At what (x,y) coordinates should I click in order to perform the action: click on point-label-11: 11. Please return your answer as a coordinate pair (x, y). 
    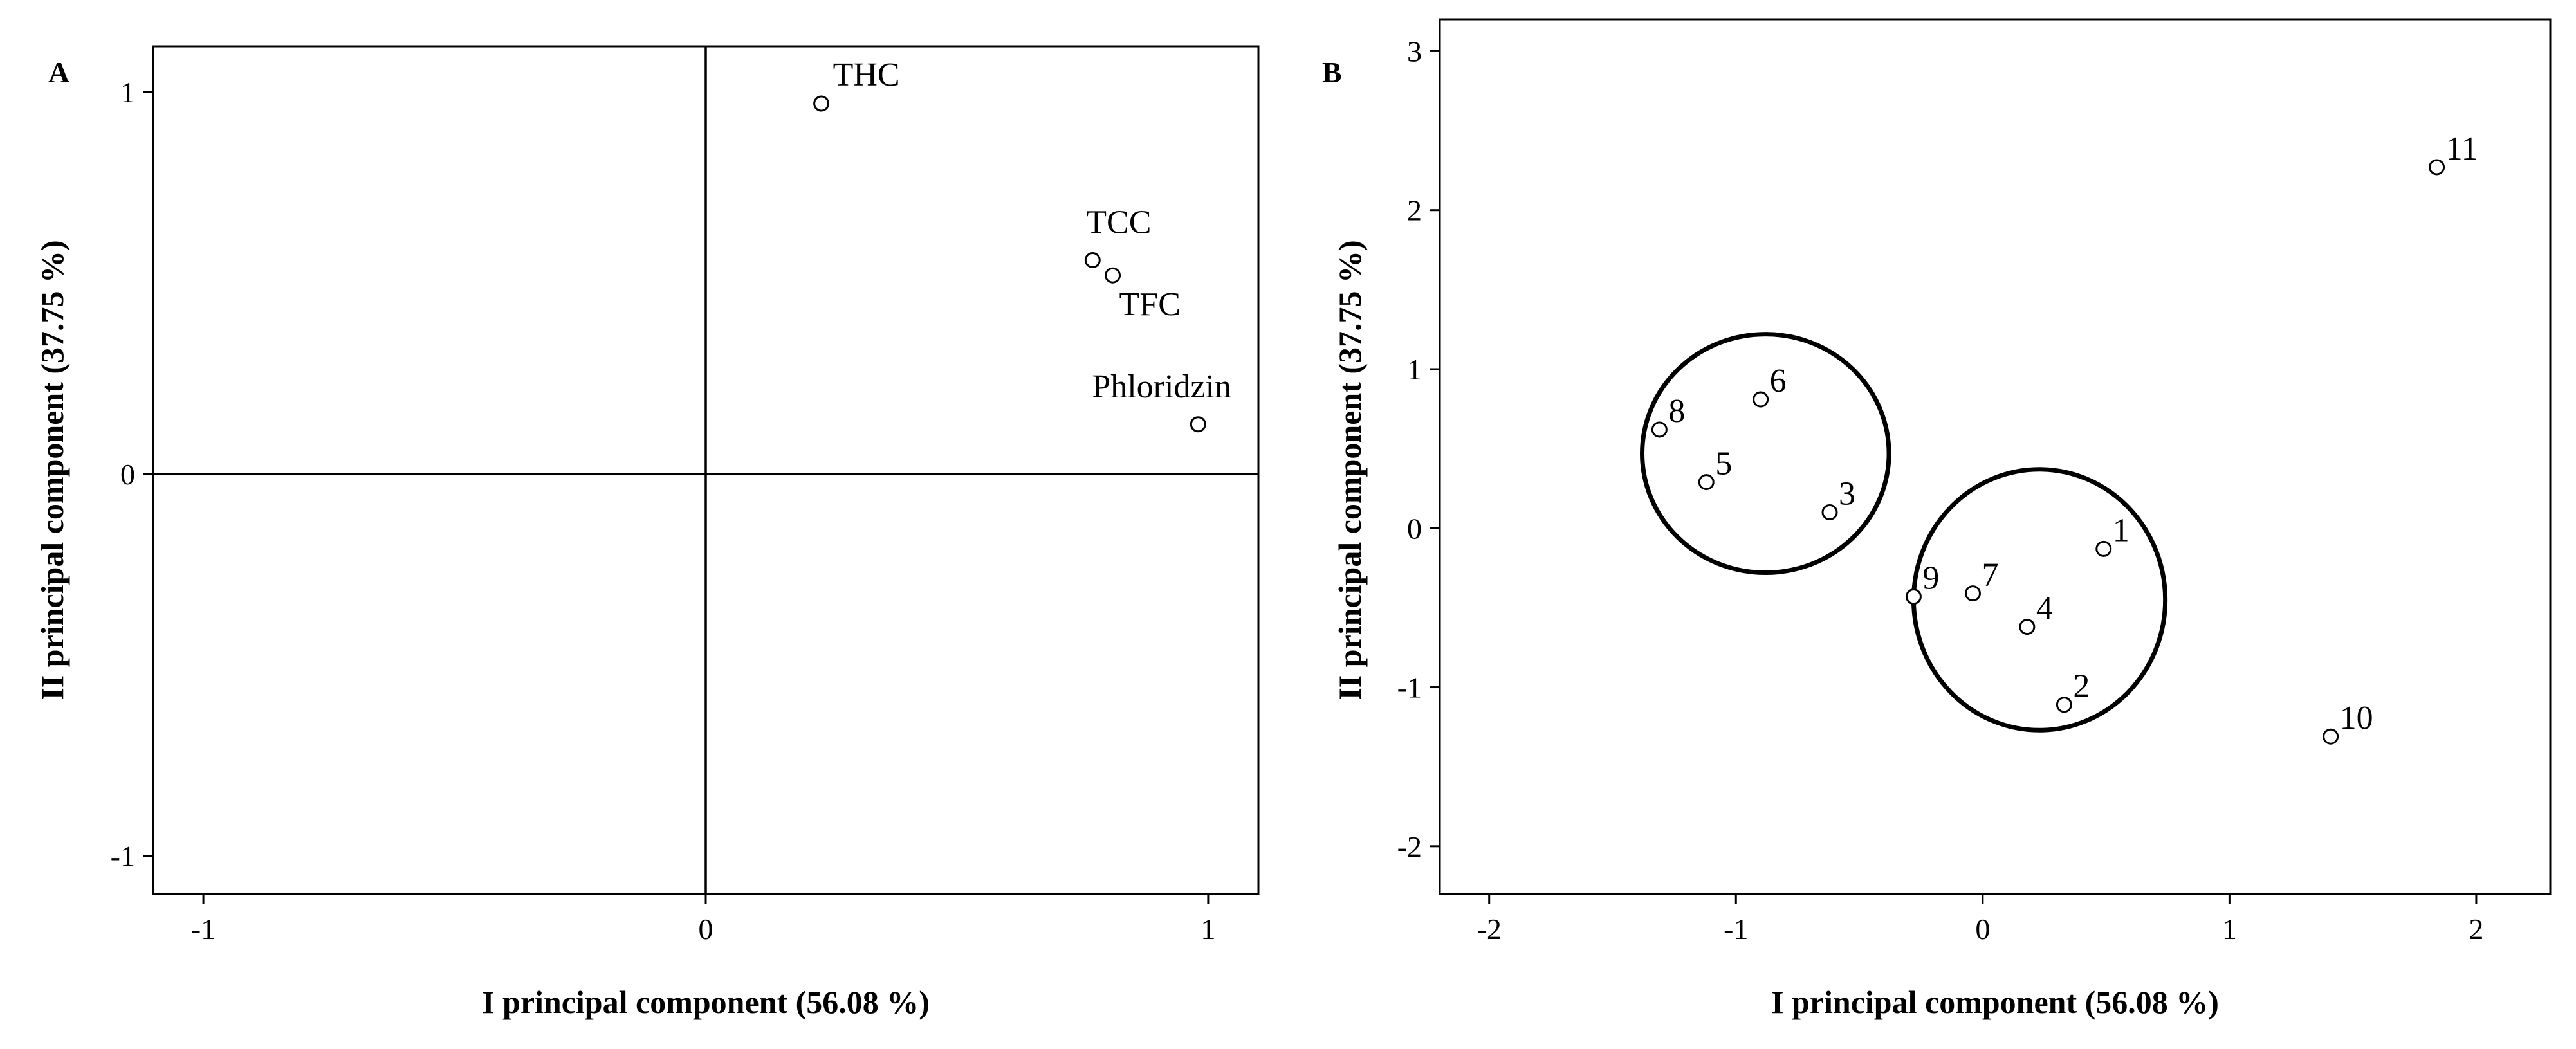
    Looking at the image, I should click on (2462, 149).